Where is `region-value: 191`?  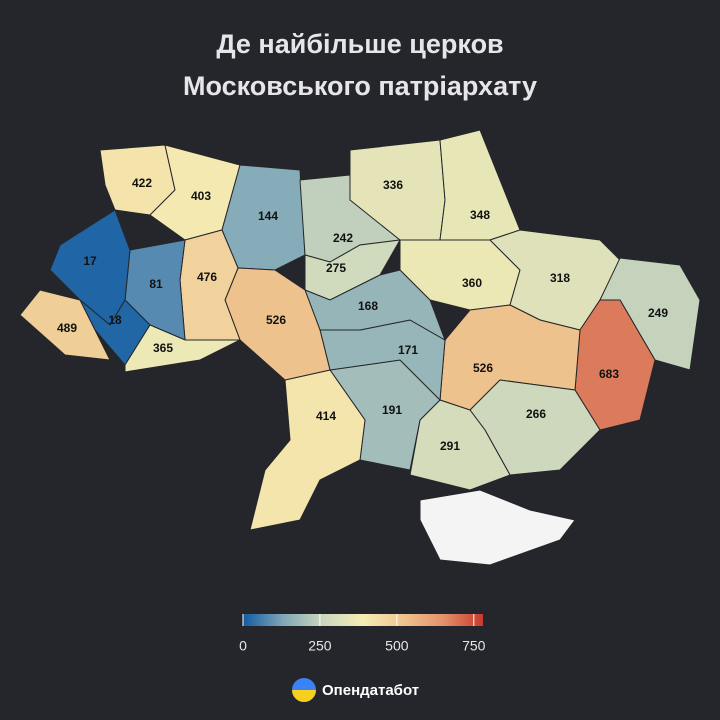 region-value: 191 is located at coordinates (392, 410).